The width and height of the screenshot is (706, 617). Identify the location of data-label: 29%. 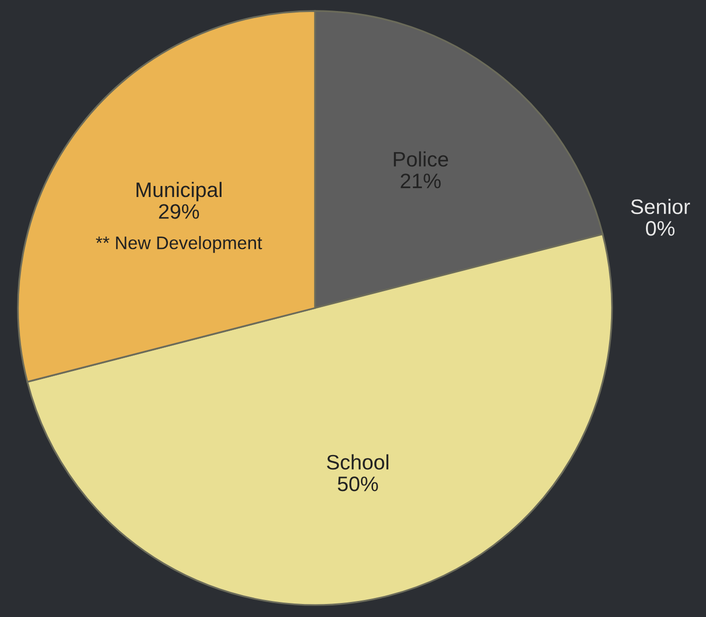
(179, 211).